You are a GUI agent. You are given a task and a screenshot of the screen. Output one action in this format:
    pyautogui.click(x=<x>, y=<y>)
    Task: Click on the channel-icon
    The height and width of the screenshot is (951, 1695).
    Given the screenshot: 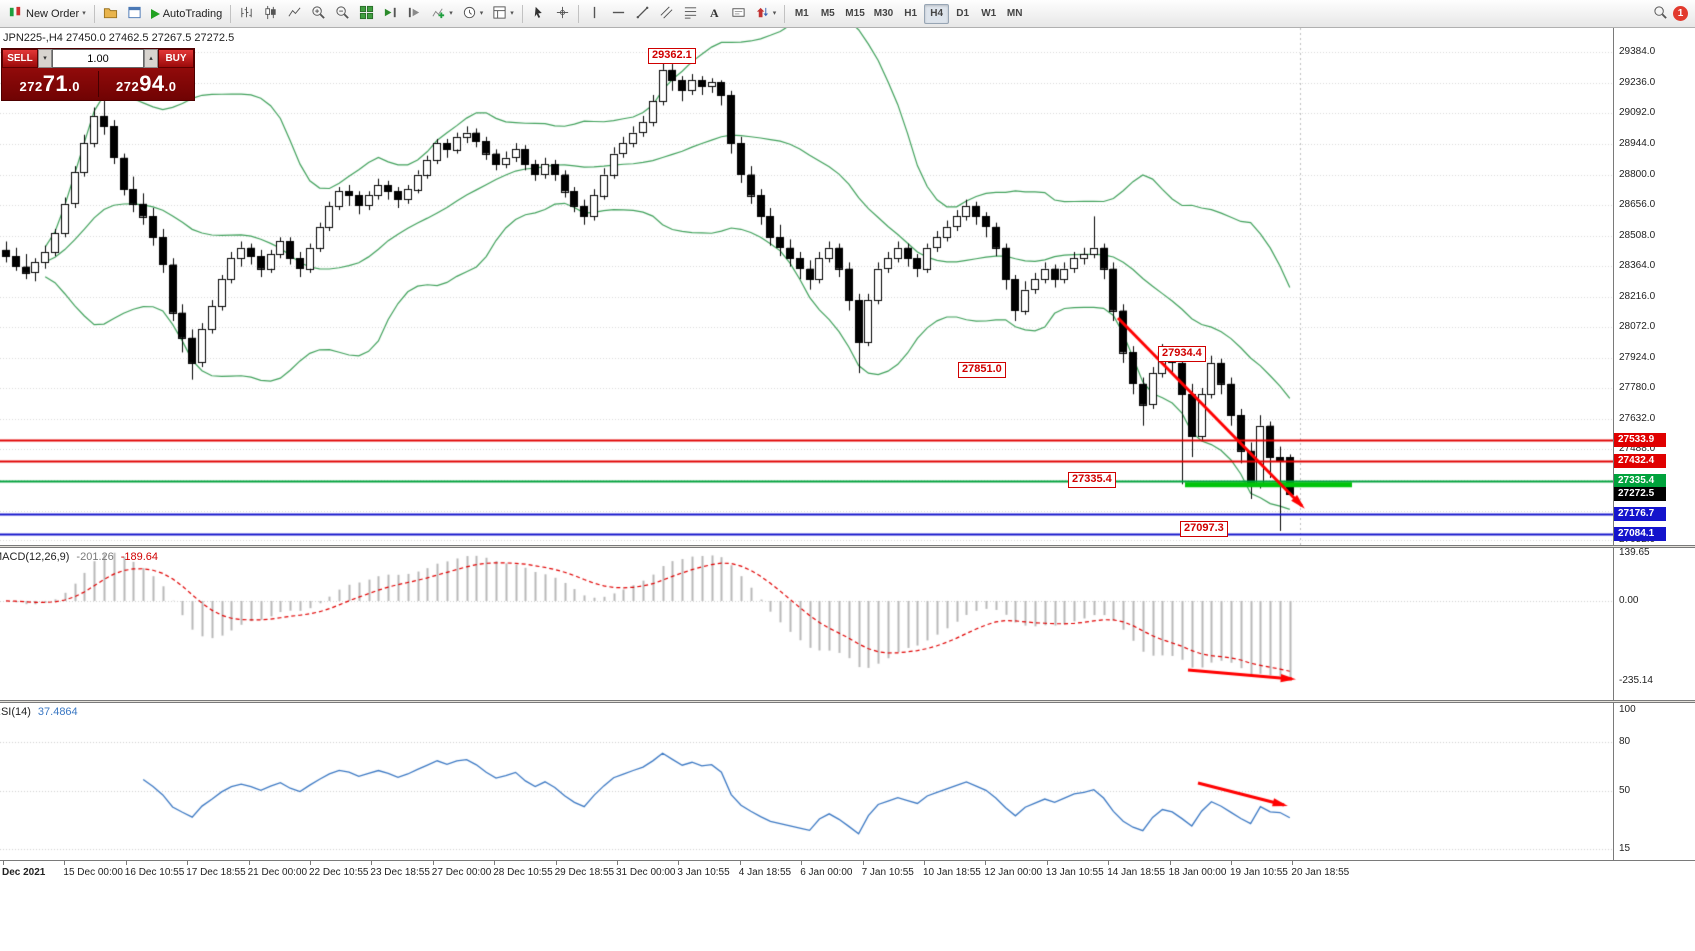 What is the action you would take?
    pyautogui.click(x=666, y=14)
    